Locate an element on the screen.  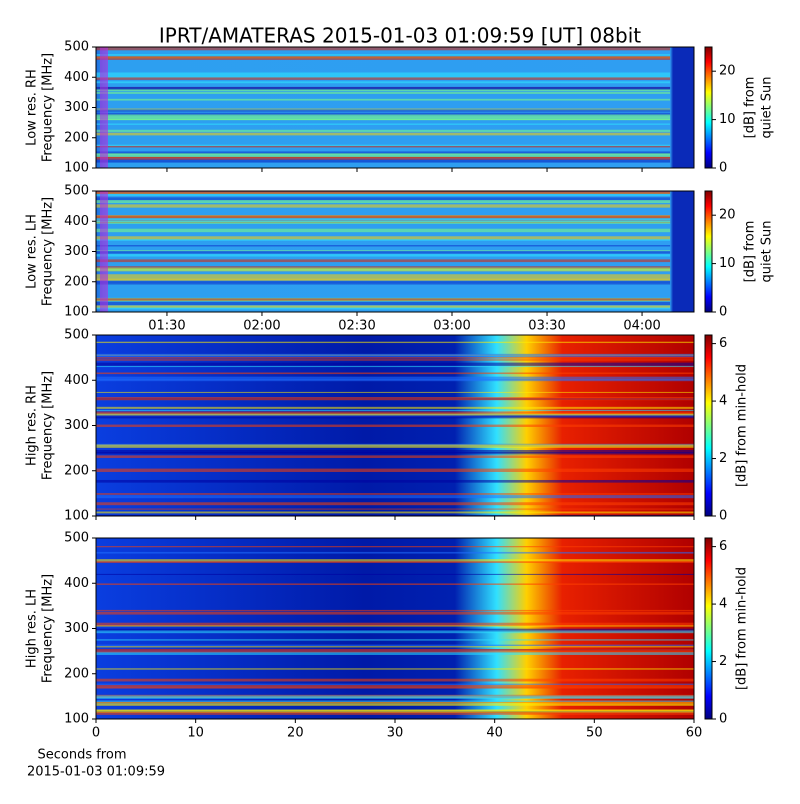
y-axis-label: High res. RH is located at coordinates (32, 425).